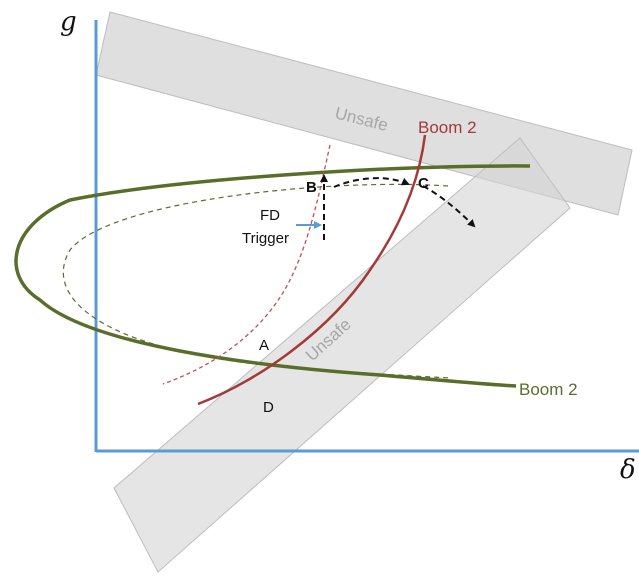 The image size is (639, 579). Describe the element at coordinates (270, 215) in the screenshot. I see `fd-label: FD` at that location.